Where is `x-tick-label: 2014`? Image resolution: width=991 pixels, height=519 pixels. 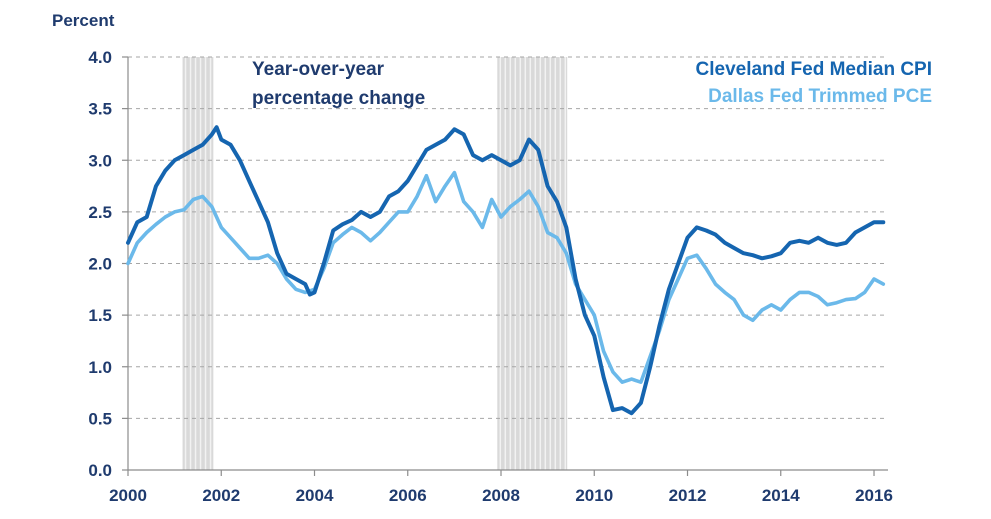
x-tick-label: 2014 is located at coordinates (781, 495).